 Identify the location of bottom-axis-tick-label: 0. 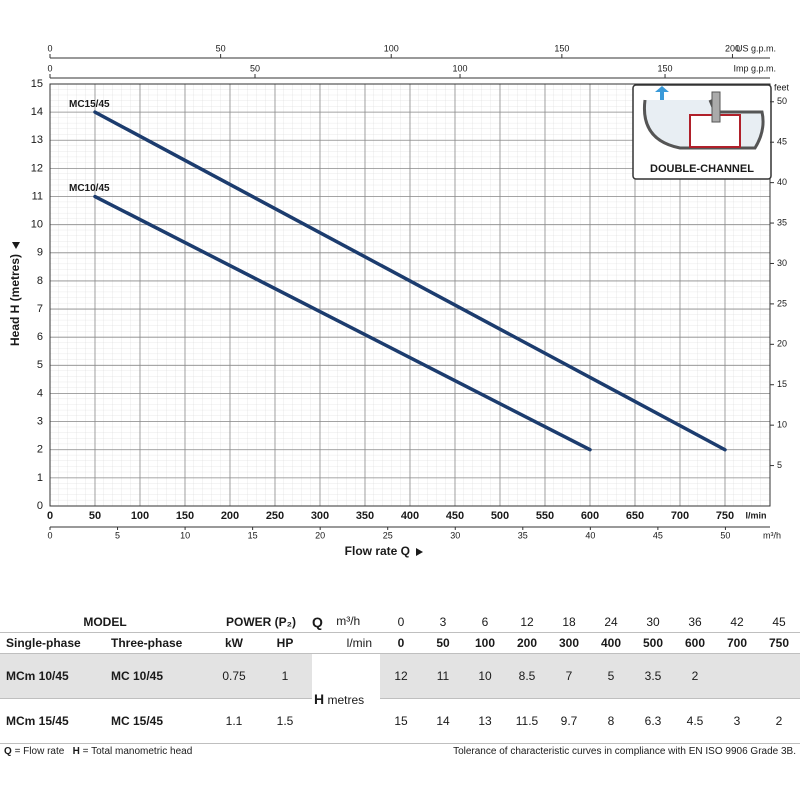
(49, 535).